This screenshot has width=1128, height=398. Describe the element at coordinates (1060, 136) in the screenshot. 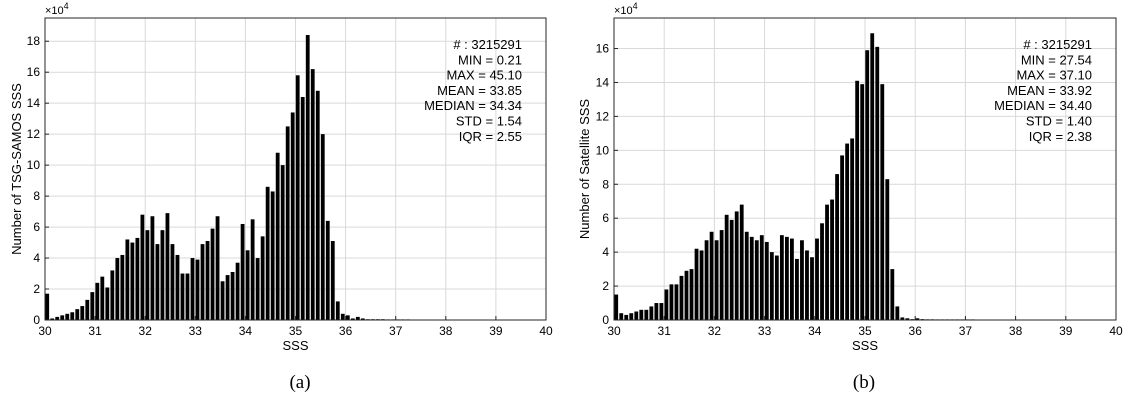

I see `stat-line: IQR = 2.38` at that location.